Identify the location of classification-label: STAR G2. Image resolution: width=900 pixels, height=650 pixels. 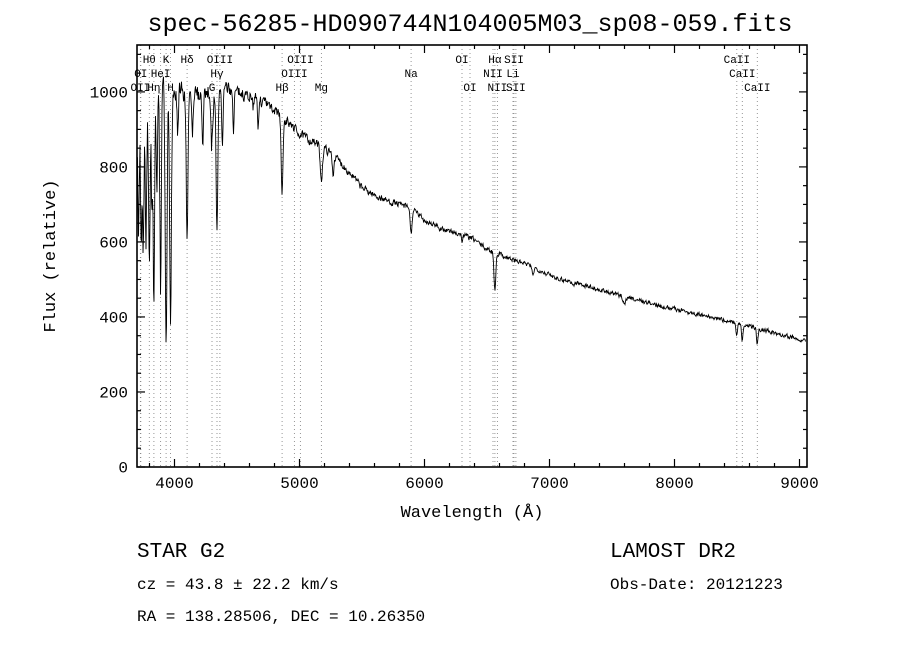
(181, 552).